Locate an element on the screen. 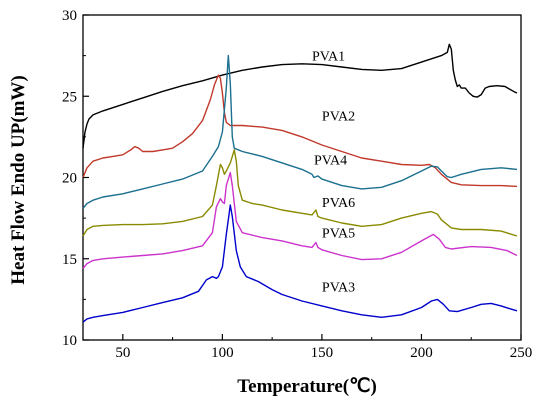 The height and width of the screenshot is (405, 550). series-label-pva6: PVA6 is located at coordinates (338, 203).